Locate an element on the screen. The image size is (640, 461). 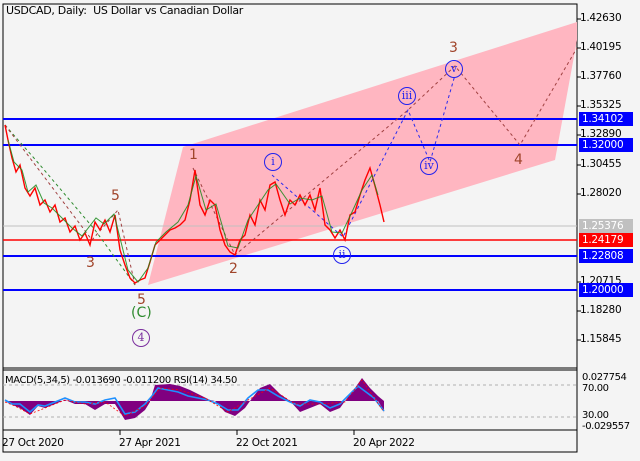
wave-label-v: v is located at coordinates (454, 69).